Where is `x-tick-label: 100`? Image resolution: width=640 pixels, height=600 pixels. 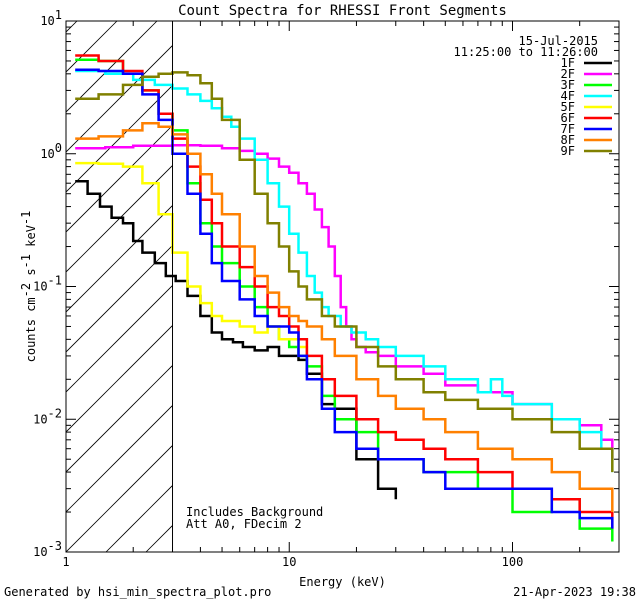
x-tick-label: 100 is located at coordinates (513, 562).